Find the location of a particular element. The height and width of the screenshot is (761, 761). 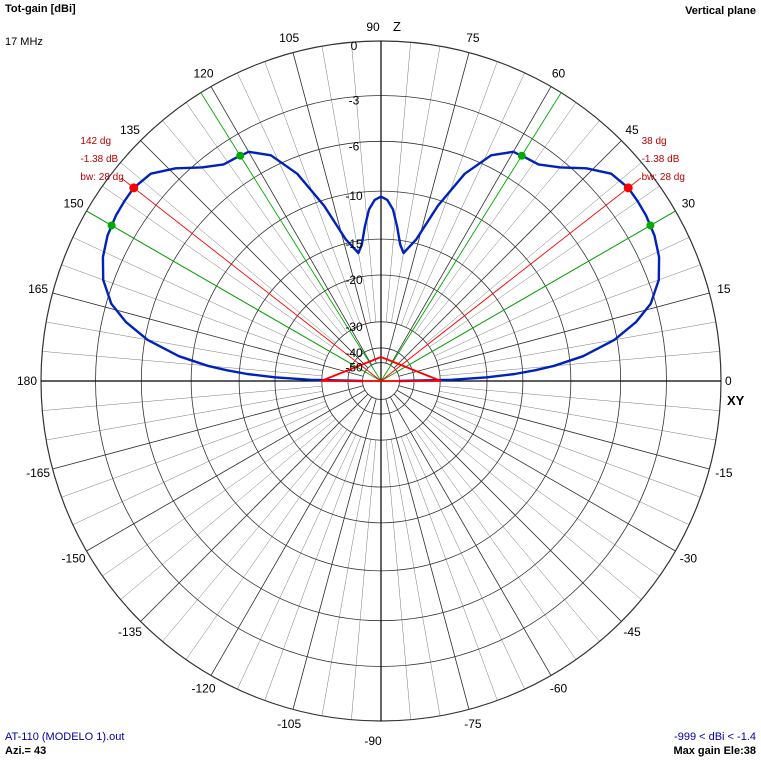

center-triangle is located at coordinates (381, 369).